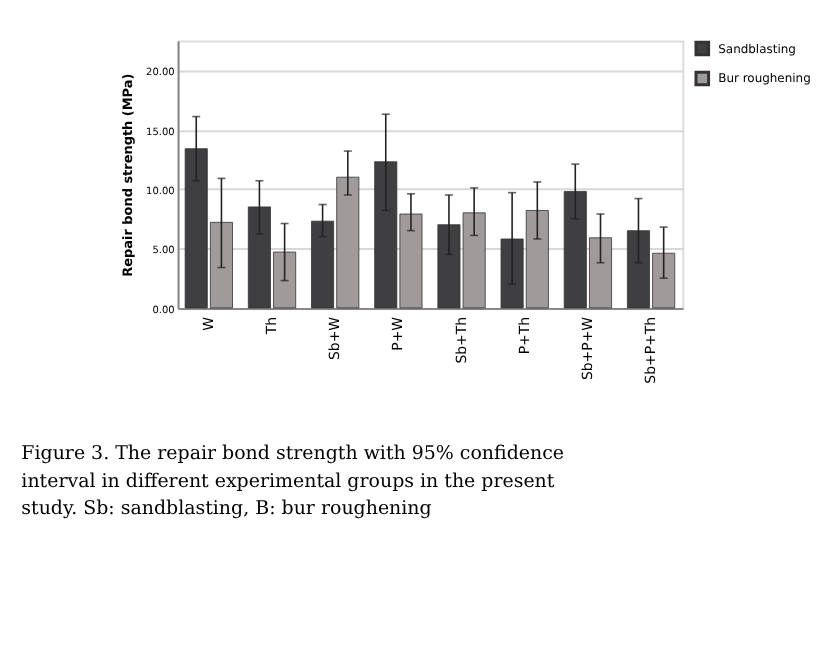 This screenshot has height=662, width=822. Describe the element at coordinates (293, 481) in the screenshot. I see `caption: Figure 3. The repair bond strength with 95% confidence interval in different experimental groups in the present study. Sb: sandblasting, B: bur roughening` at that location.